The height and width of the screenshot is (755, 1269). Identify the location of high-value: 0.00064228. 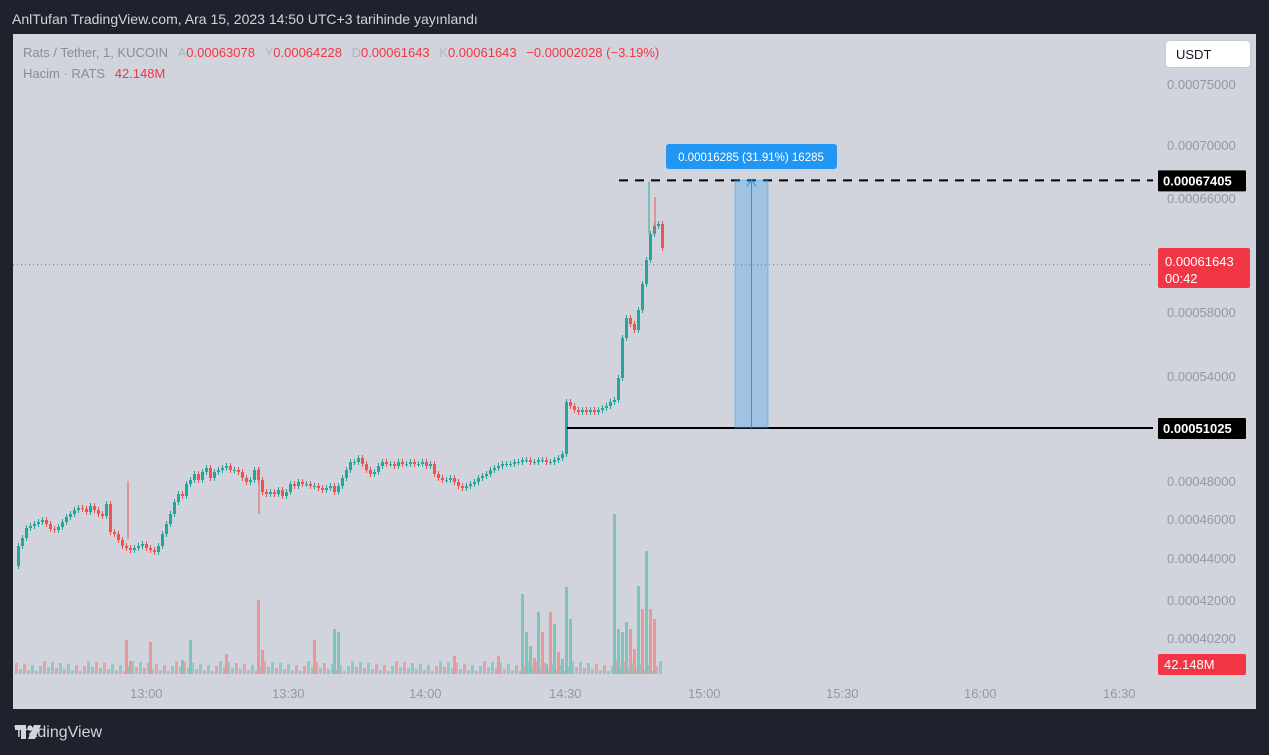
(307, 52).